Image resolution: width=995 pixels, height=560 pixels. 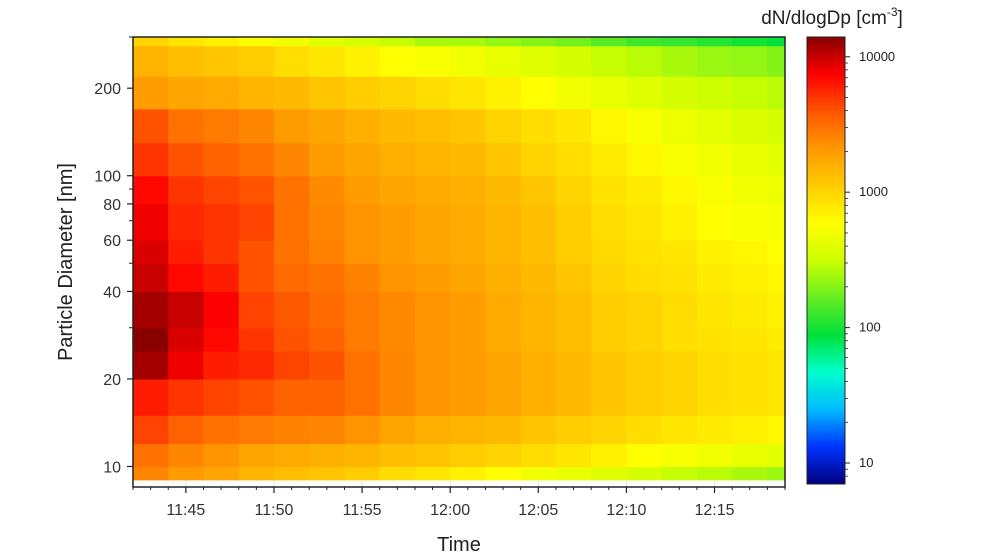 I want to click on y-axis-title: Particle Diameter [nm], so click(x=66, y=262).